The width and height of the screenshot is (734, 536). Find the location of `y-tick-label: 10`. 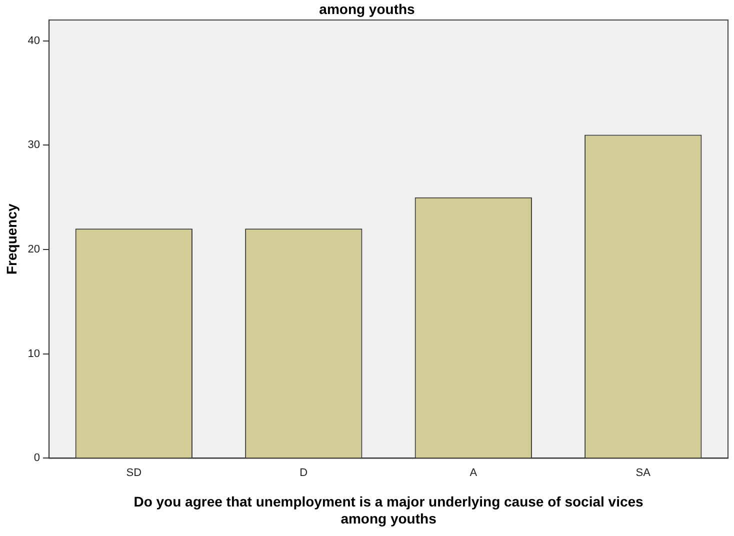

y-tick-label: 10 is located at coordinates (34, 354).